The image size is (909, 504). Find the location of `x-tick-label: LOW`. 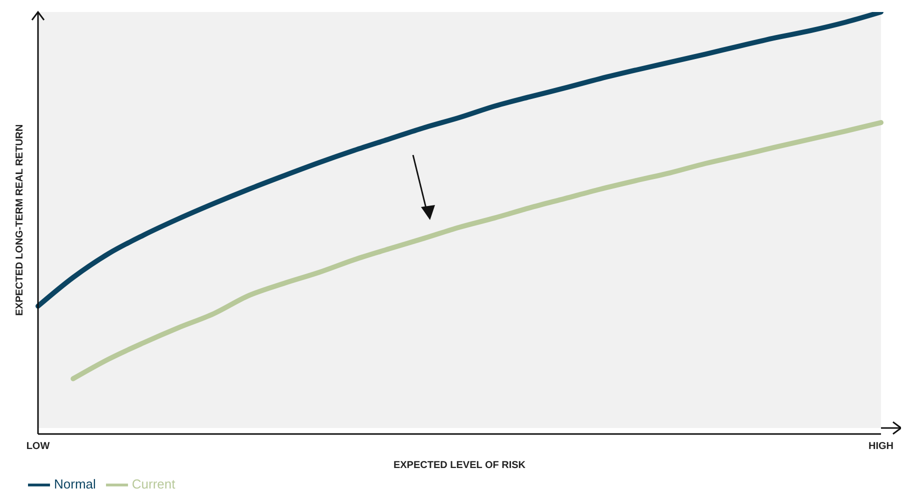

x-tick-label: LOW is located at coordinates (38, 446).